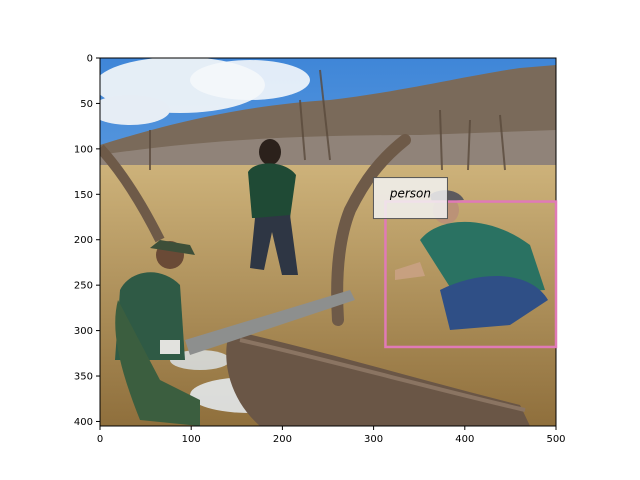 The height and width of the screenshot is (480, 640). I want to click on x-axis: 0 100 200 300 400 500, so click(331, 435).